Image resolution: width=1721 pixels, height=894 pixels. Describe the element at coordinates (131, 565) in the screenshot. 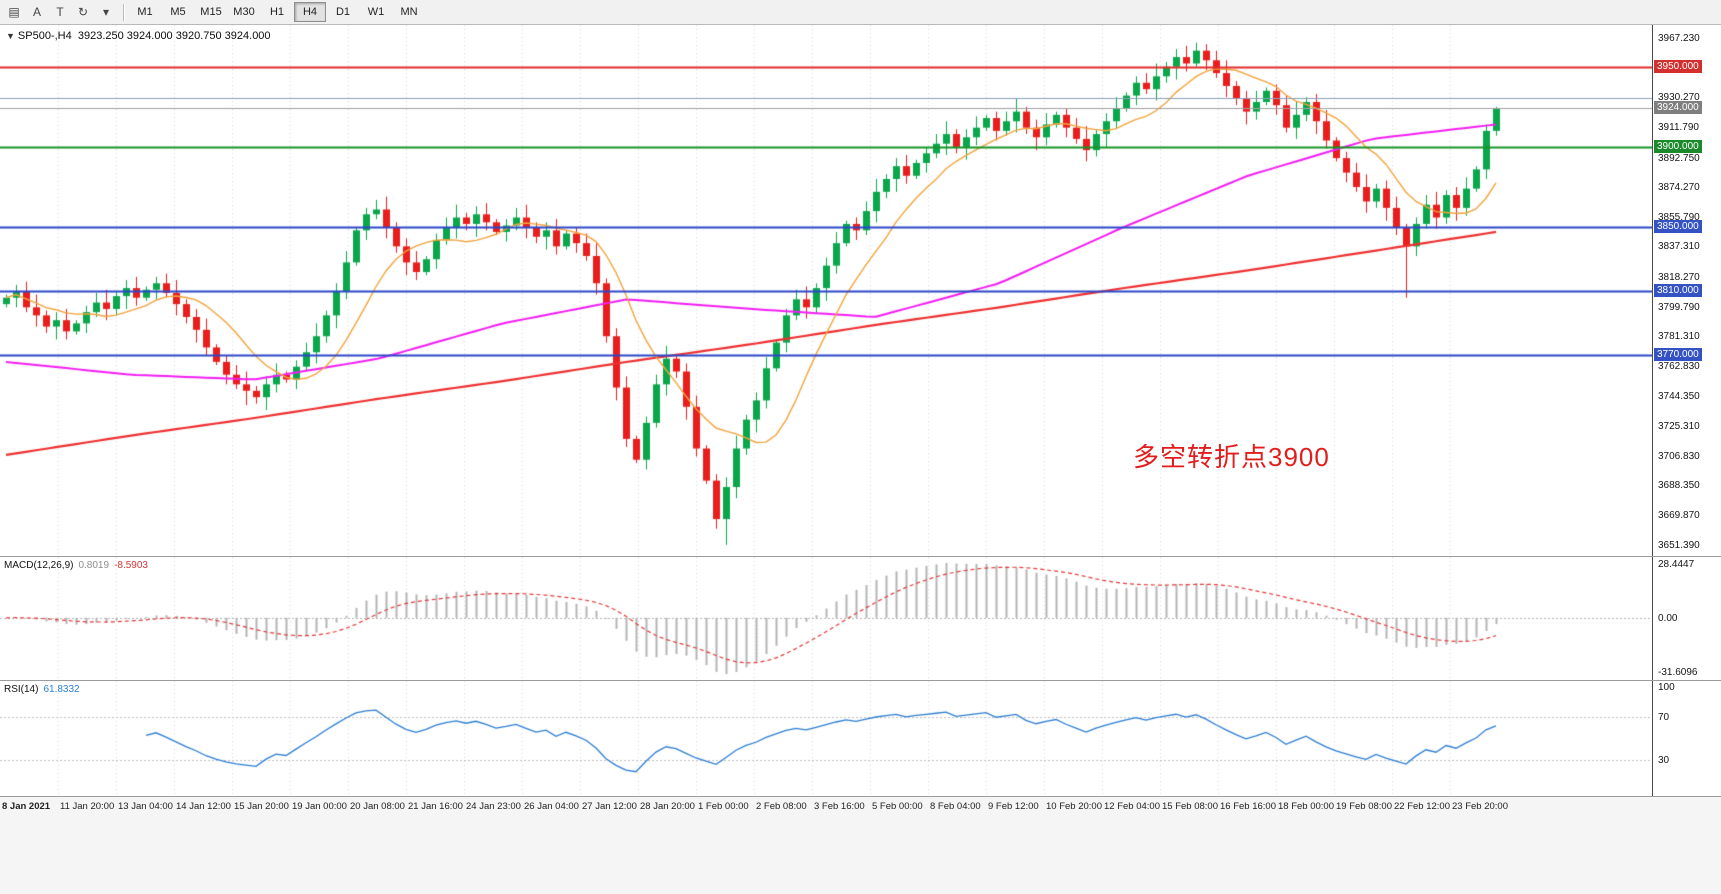

I see `macd-signal-value: -8.5903` at that location.